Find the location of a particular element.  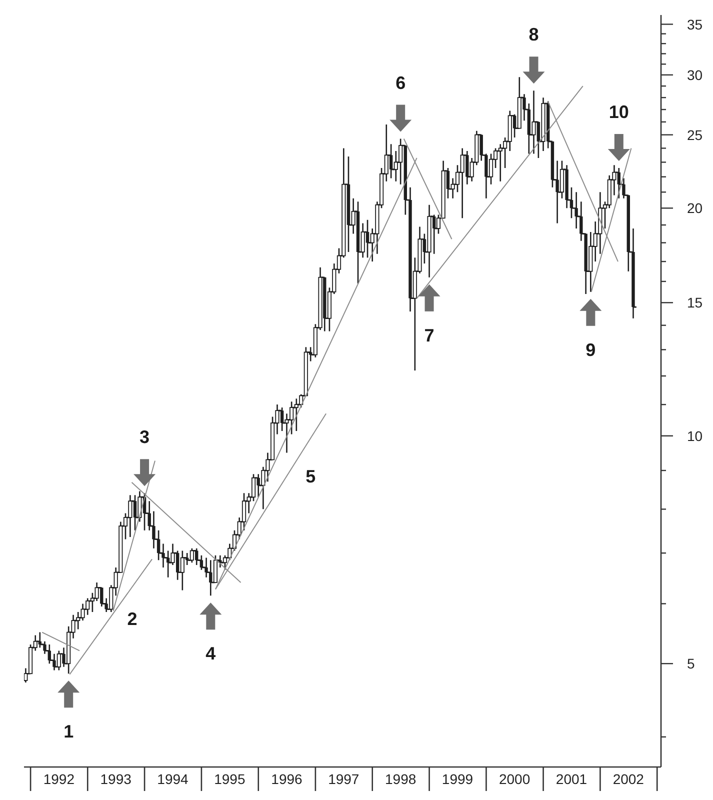

x-tick-label: 2002 is located at coordinates (628, 779).